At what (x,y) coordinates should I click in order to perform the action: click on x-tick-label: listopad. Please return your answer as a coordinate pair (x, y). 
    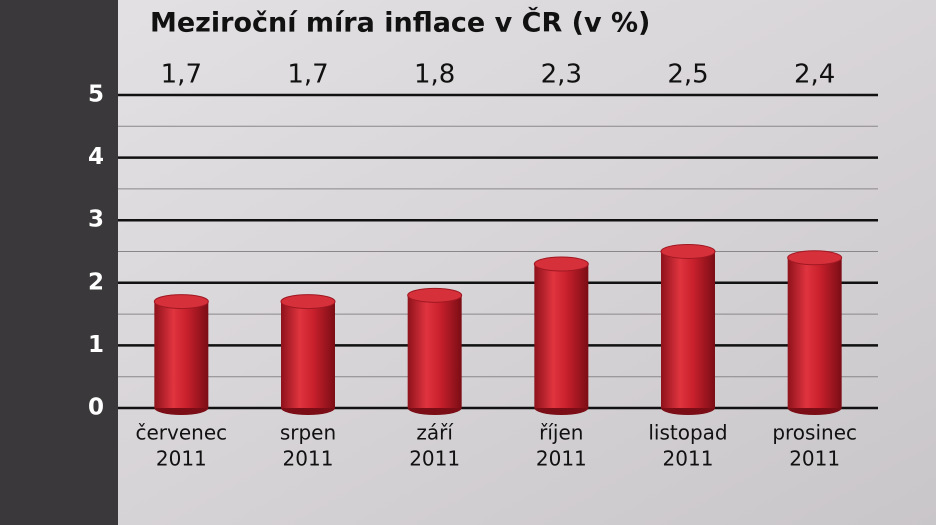
    Looking at the image, I should click on (687, 433).